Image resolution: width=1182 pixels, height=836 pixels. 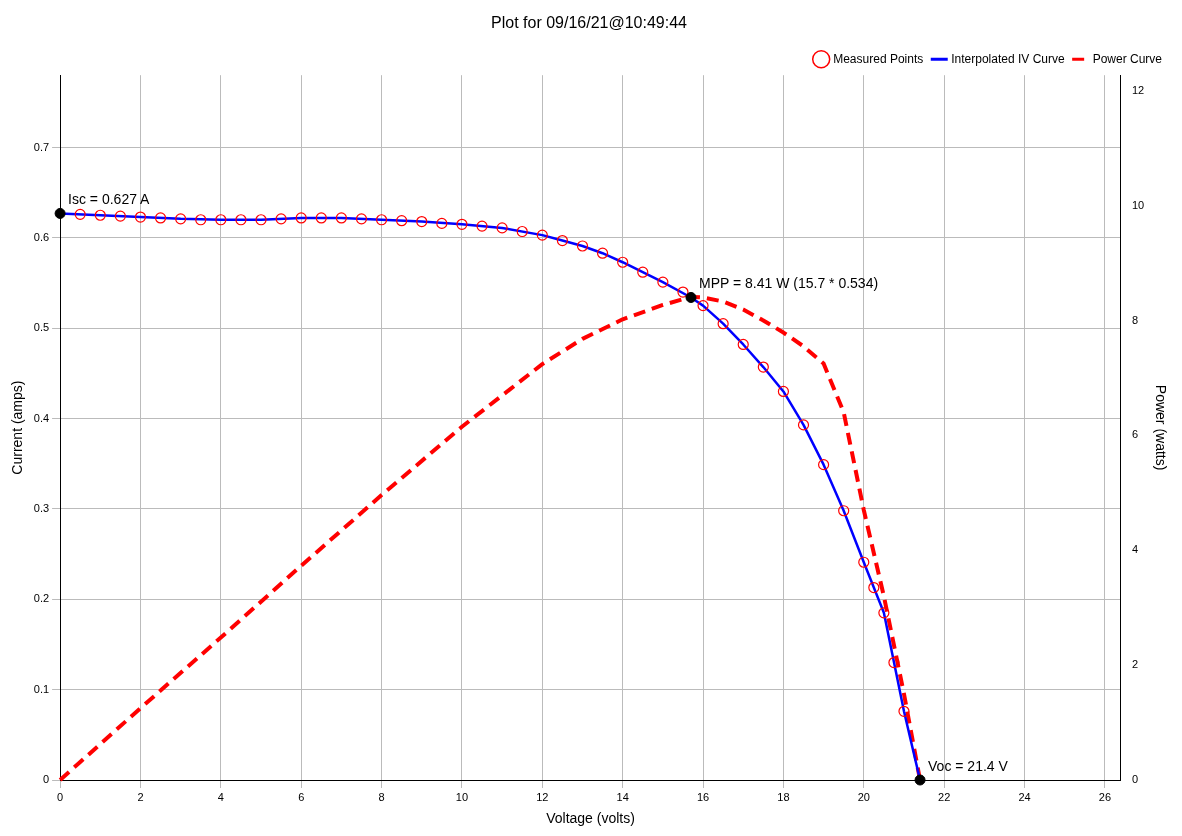 What do you see at coordinates (41, 688) in the screenshot?
I see `y-tick-label: 0.1` at bounding box center [41, 688].